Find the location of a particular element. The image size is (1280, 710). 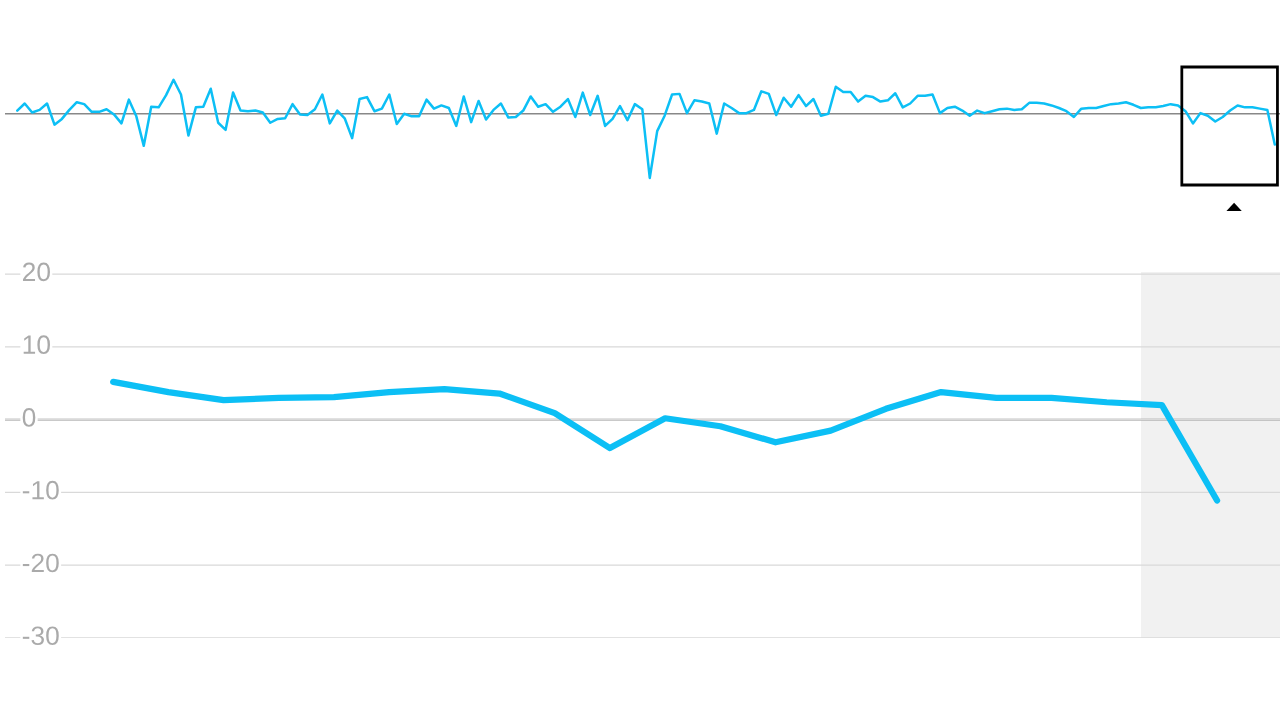

y-tick-label: -10 is located at coordinates (40, 490).